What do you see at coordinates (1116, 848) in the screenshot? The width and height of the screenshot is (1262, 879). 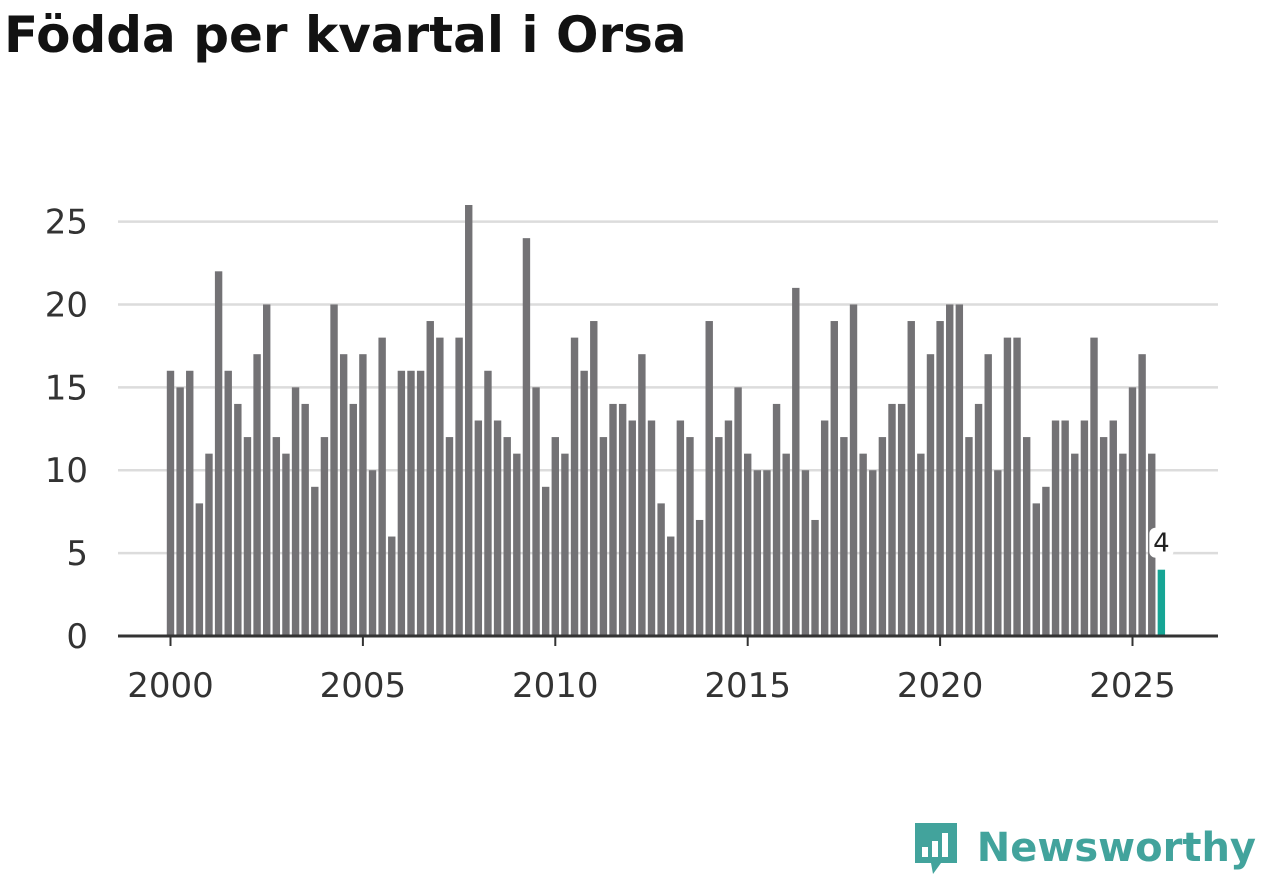 I see `brand-name: Newsworthy` at bounding box center [1116, 848].